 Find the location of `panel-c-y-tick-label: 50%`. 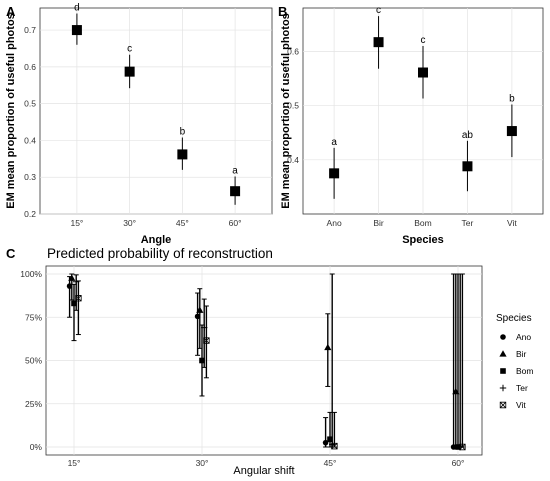

panel-c-y-tick-label: 50% is located at coordinates (33, 361).